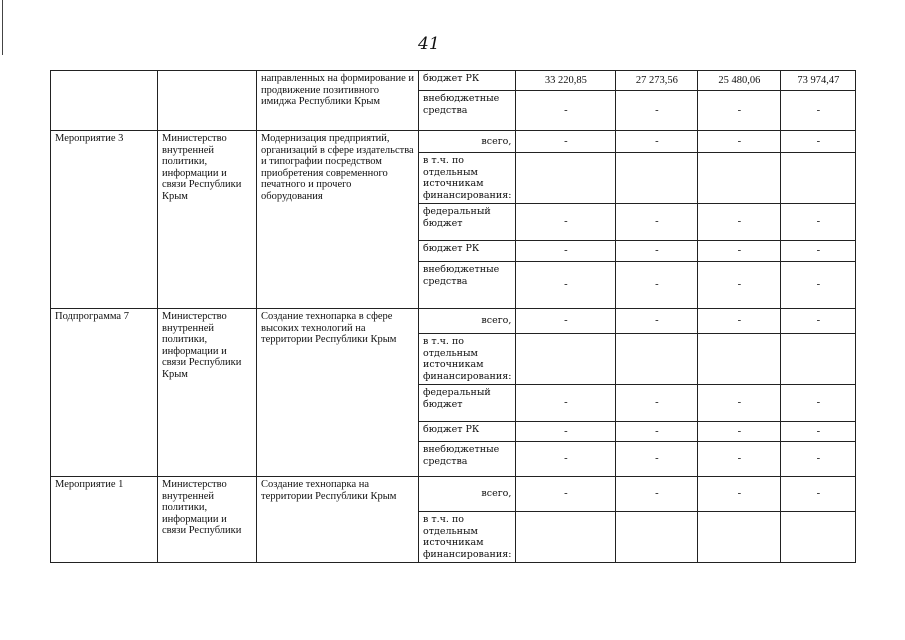  Describe the element at coordinates (657, 80) in the screenshot. I see `amount-cell: 27 273,56` at that location.